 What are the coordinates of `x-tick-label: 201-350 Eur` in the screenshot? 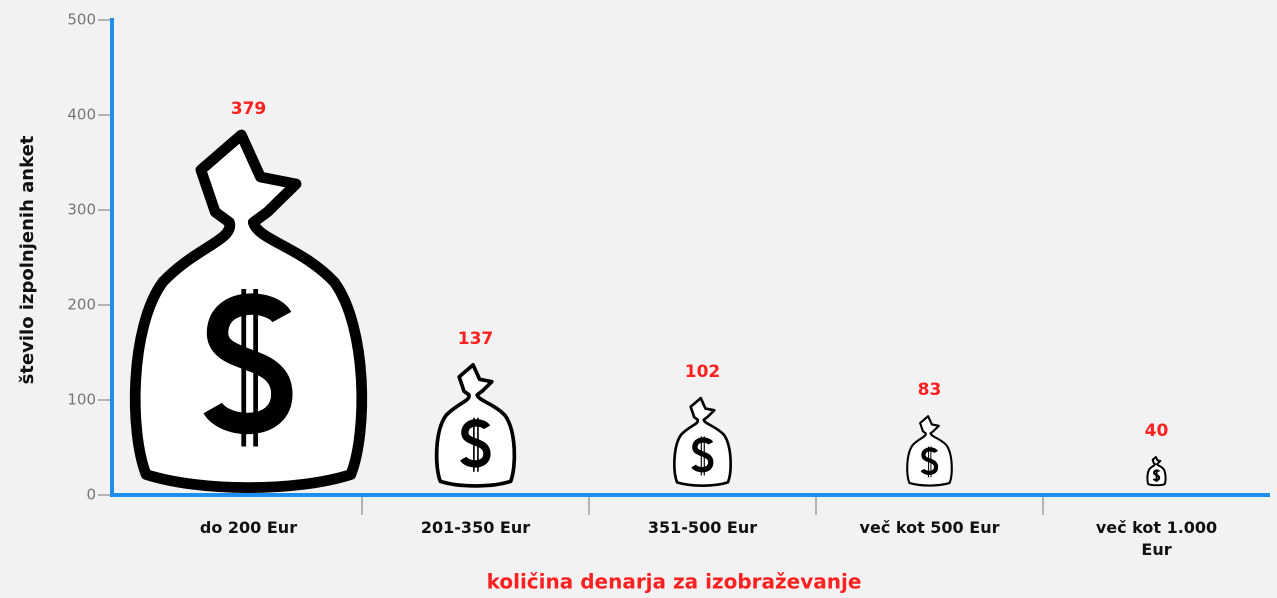 It's located at (475, 527).